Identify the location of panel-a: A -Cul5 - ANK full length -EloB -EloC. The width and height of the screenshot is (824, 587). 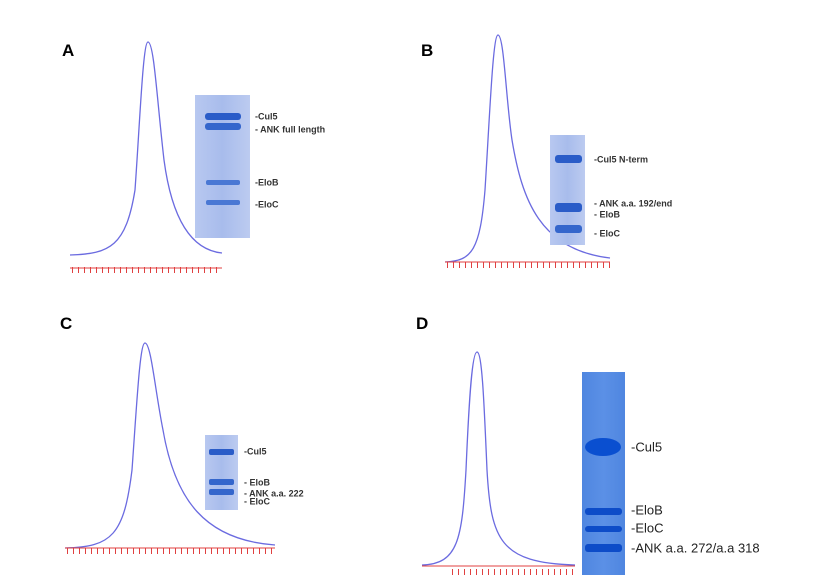
(193, 157).